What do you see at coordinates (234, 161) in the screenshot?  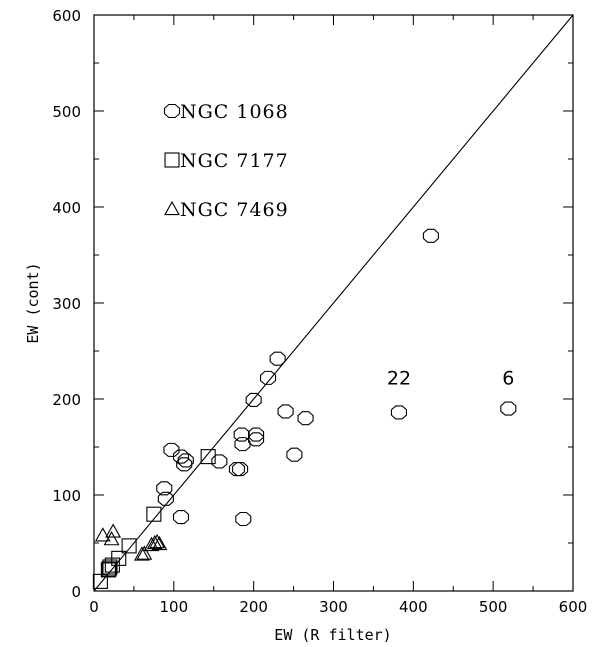 I see `legend-label: NGC 7177` at bounding box center [234, 161].